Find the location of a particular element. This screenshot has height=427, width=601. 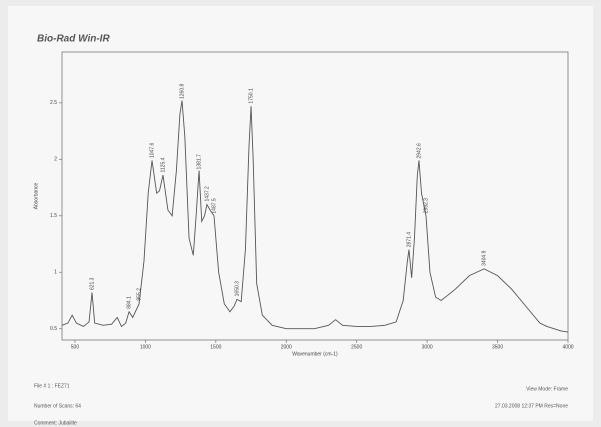

footer-text: Comment: Jubailite is located at coordinates (55, 423).